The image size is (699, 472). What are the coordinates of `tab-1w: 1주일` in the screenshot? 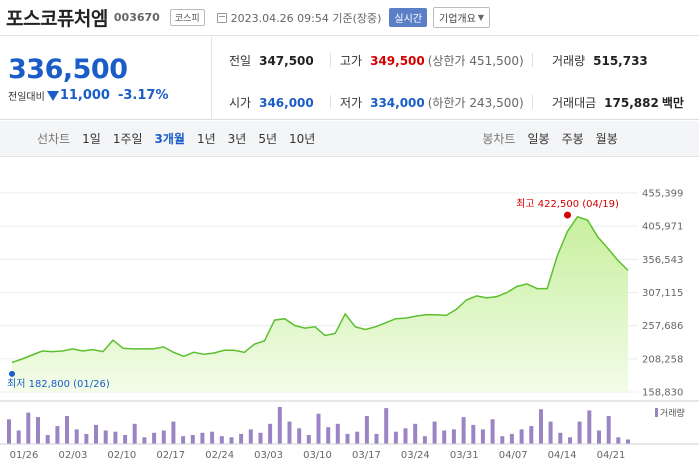 It's located at (127, 139).